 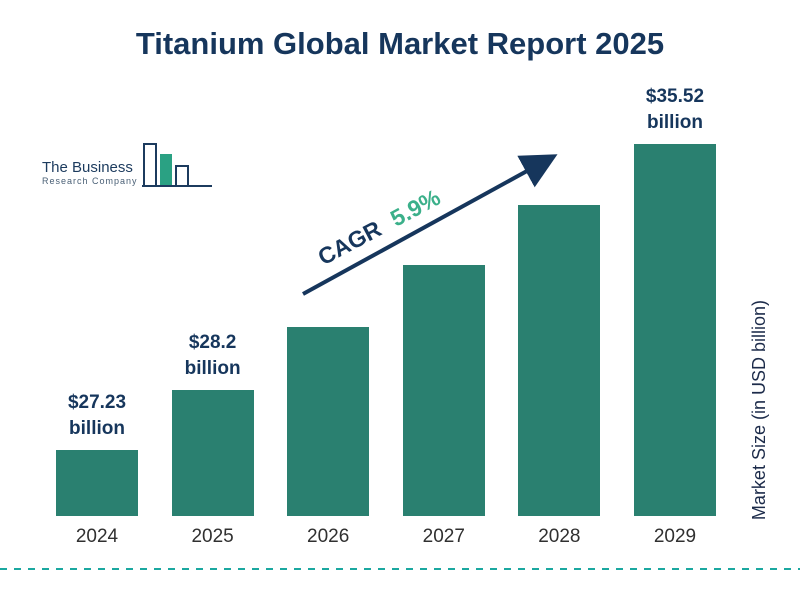 I want to click on x-axis-tick-label-2028: 2028, so click(x=559, y=536).